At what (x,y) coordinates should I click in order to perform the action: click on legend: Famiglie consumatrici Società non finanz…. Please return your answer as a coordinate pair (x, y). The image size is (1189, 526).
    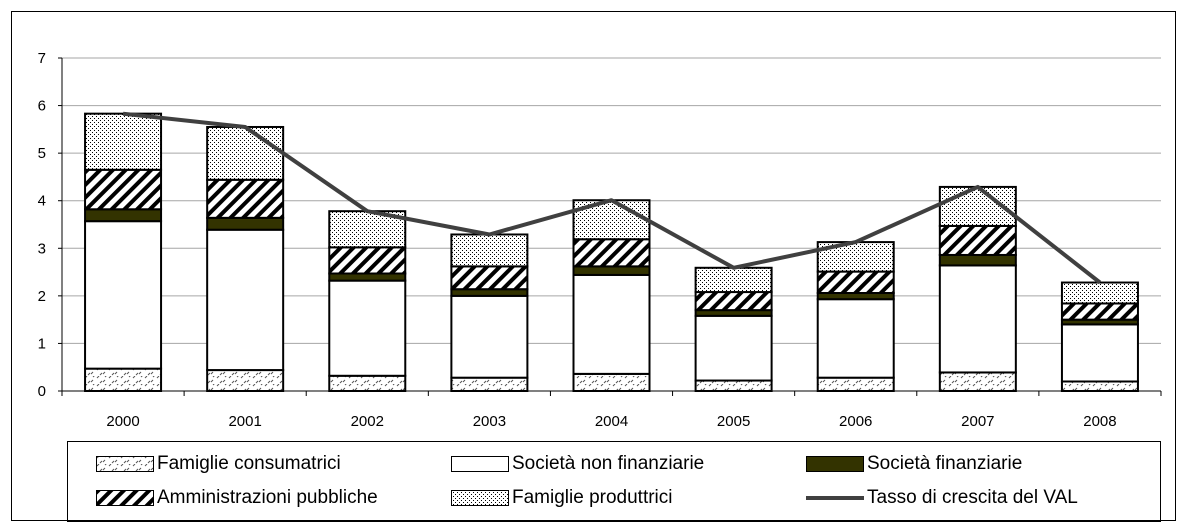
    Looking at the image, I should click on (614, 481).